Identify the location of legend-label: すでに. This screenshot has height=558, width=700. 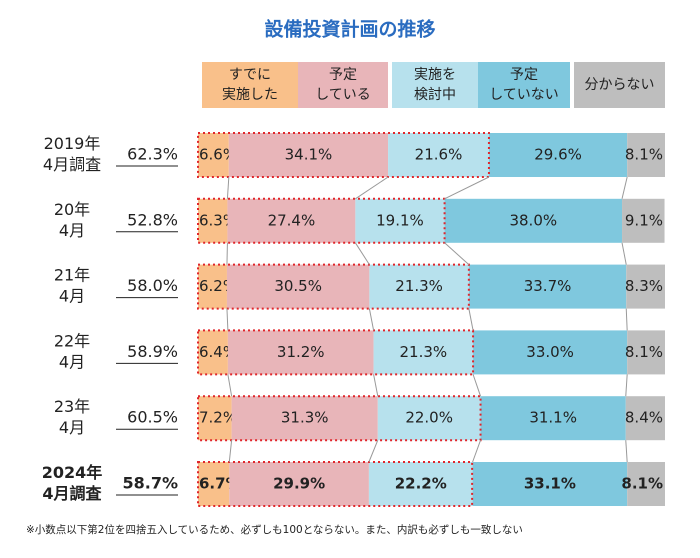
(250, 75).